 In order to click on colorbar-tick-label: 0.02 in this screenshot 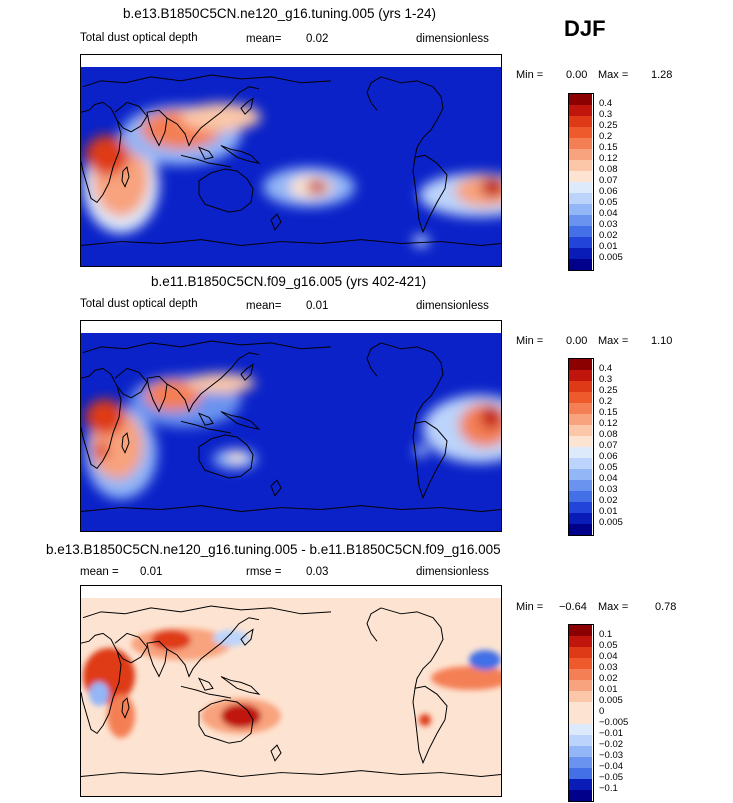, I will do `click(608, 235)`.